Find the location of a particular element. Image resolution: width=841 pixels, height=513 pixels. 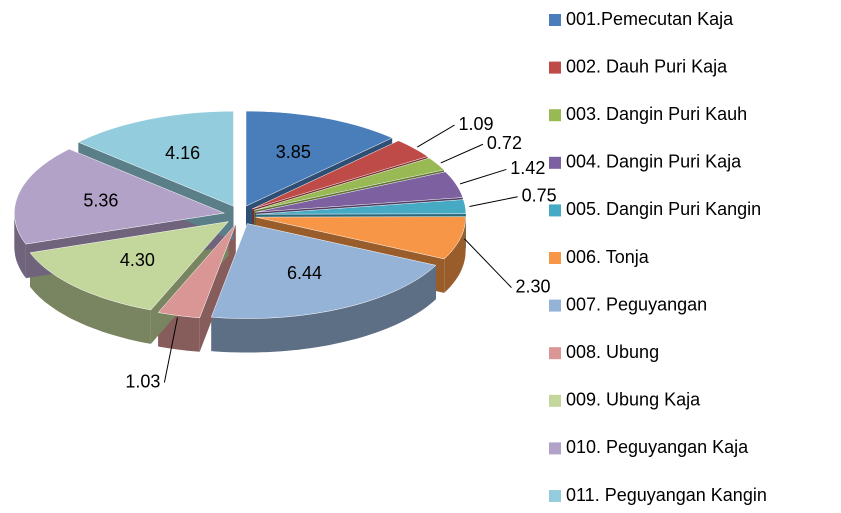

legend-label: 004. Dangin Puri Kaja is located at coordinates (654, 162).